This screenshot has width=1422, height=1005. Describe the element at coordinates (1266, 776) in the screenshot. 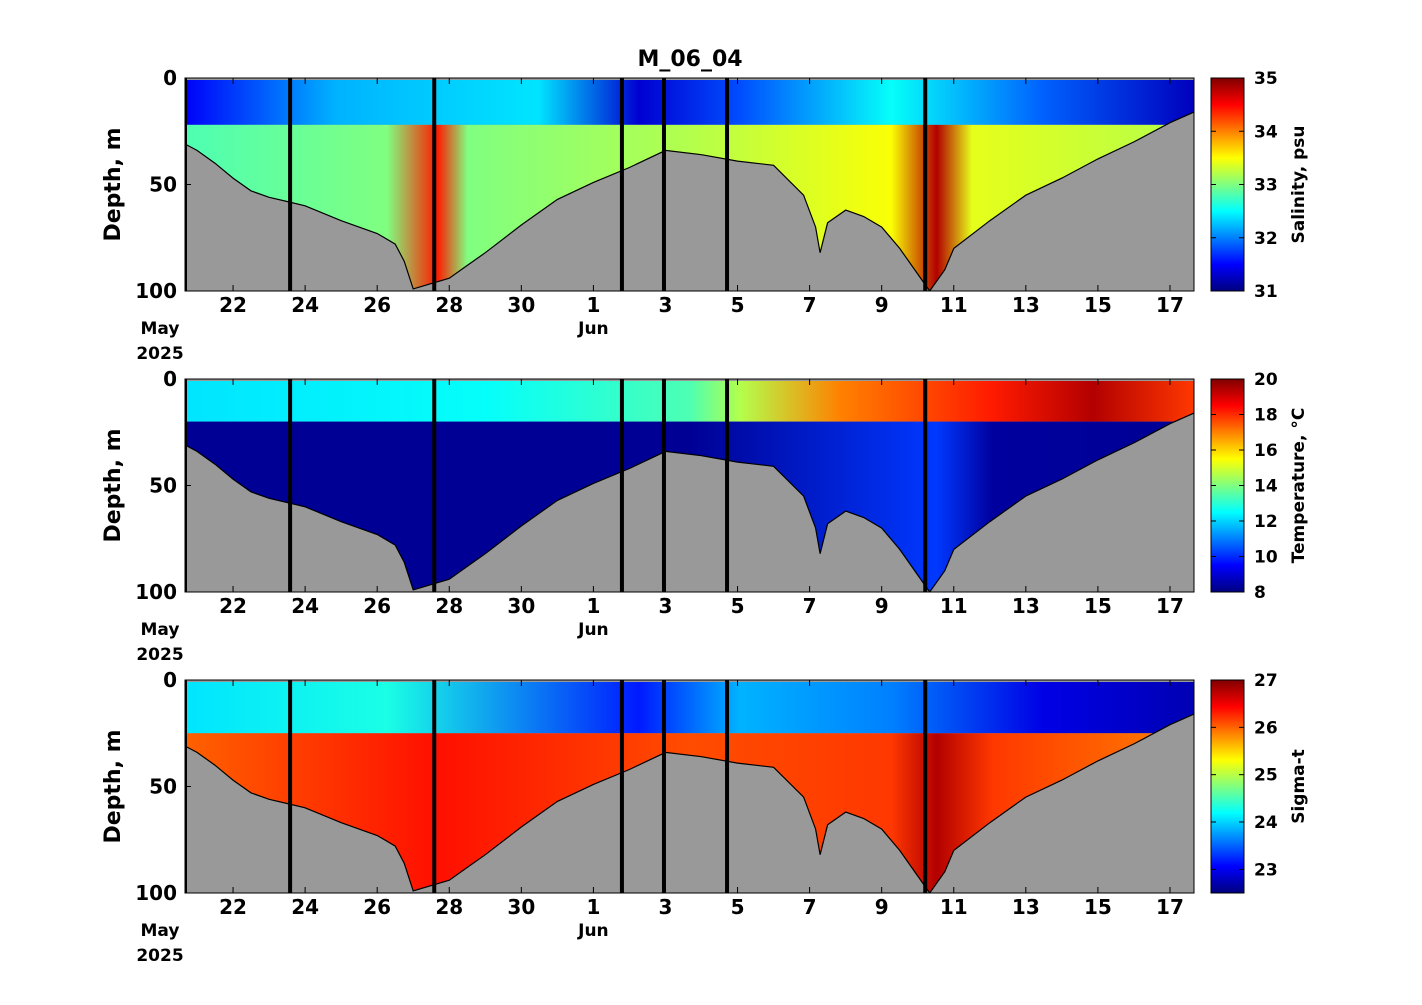

I see `colorbar-tick-label: 25` at that location.